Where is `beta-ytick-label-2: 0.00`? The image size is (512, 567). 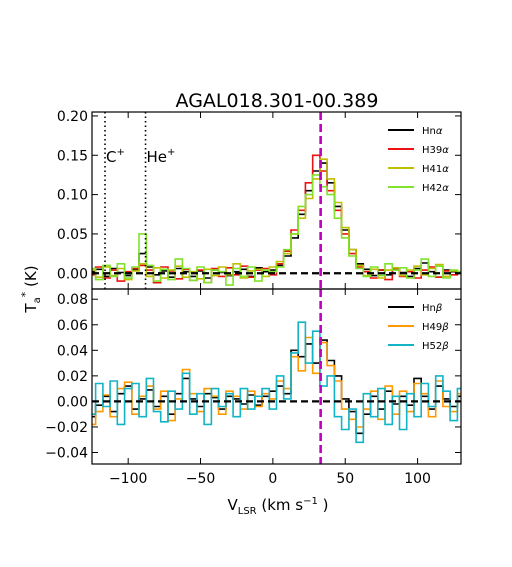
beta-ytick-label-2: 0.00 is located at coordinates (72, 402).